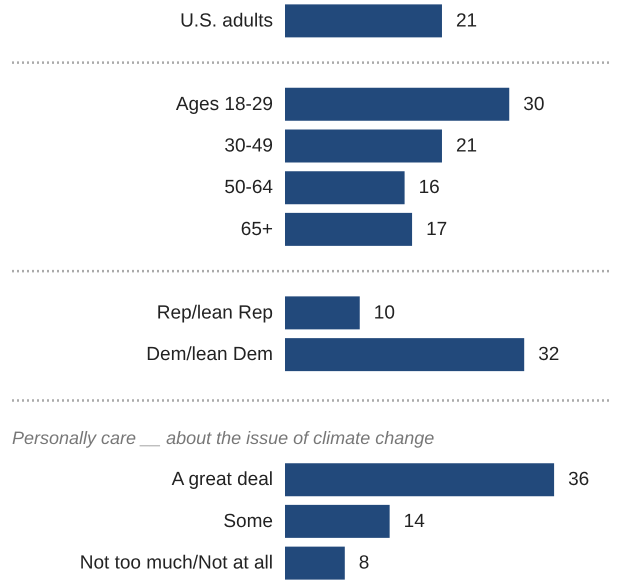  I want to click on data-label: 36, so click(579, 479).